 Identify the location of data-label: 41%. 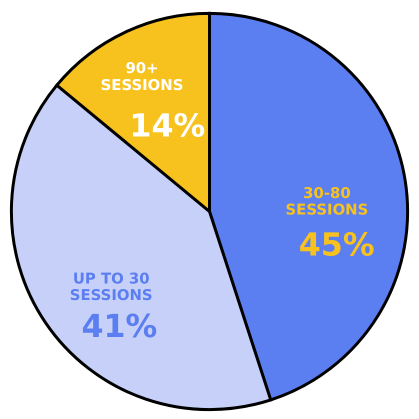
(119, 327).